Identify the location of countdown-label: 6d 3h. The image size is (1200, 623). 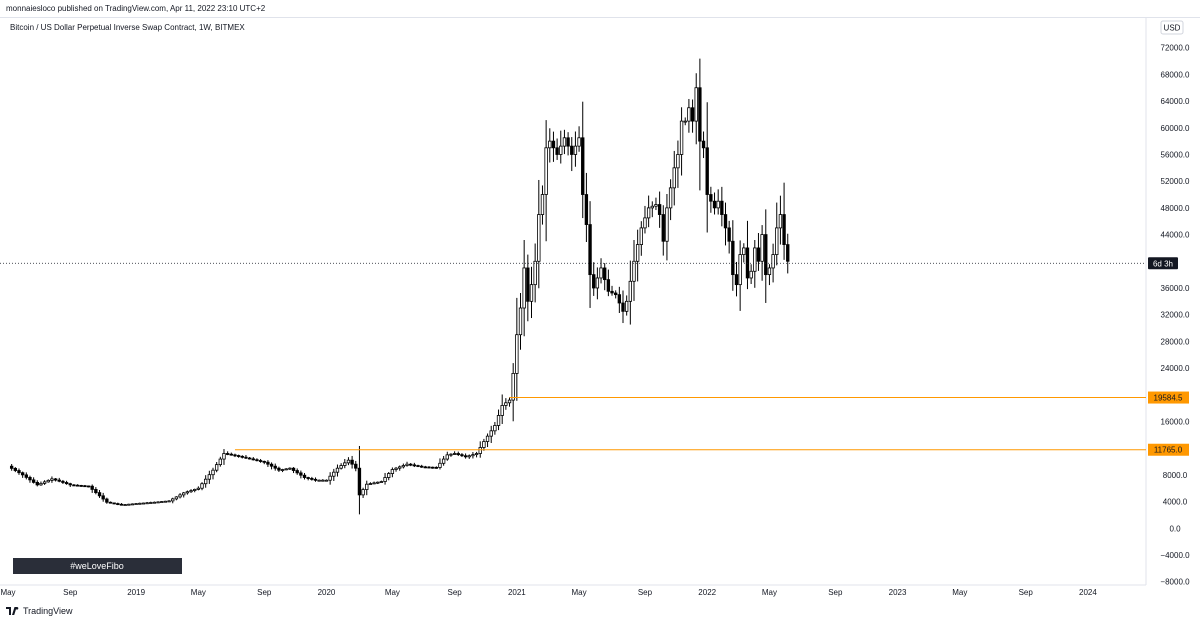
(1163, 263).